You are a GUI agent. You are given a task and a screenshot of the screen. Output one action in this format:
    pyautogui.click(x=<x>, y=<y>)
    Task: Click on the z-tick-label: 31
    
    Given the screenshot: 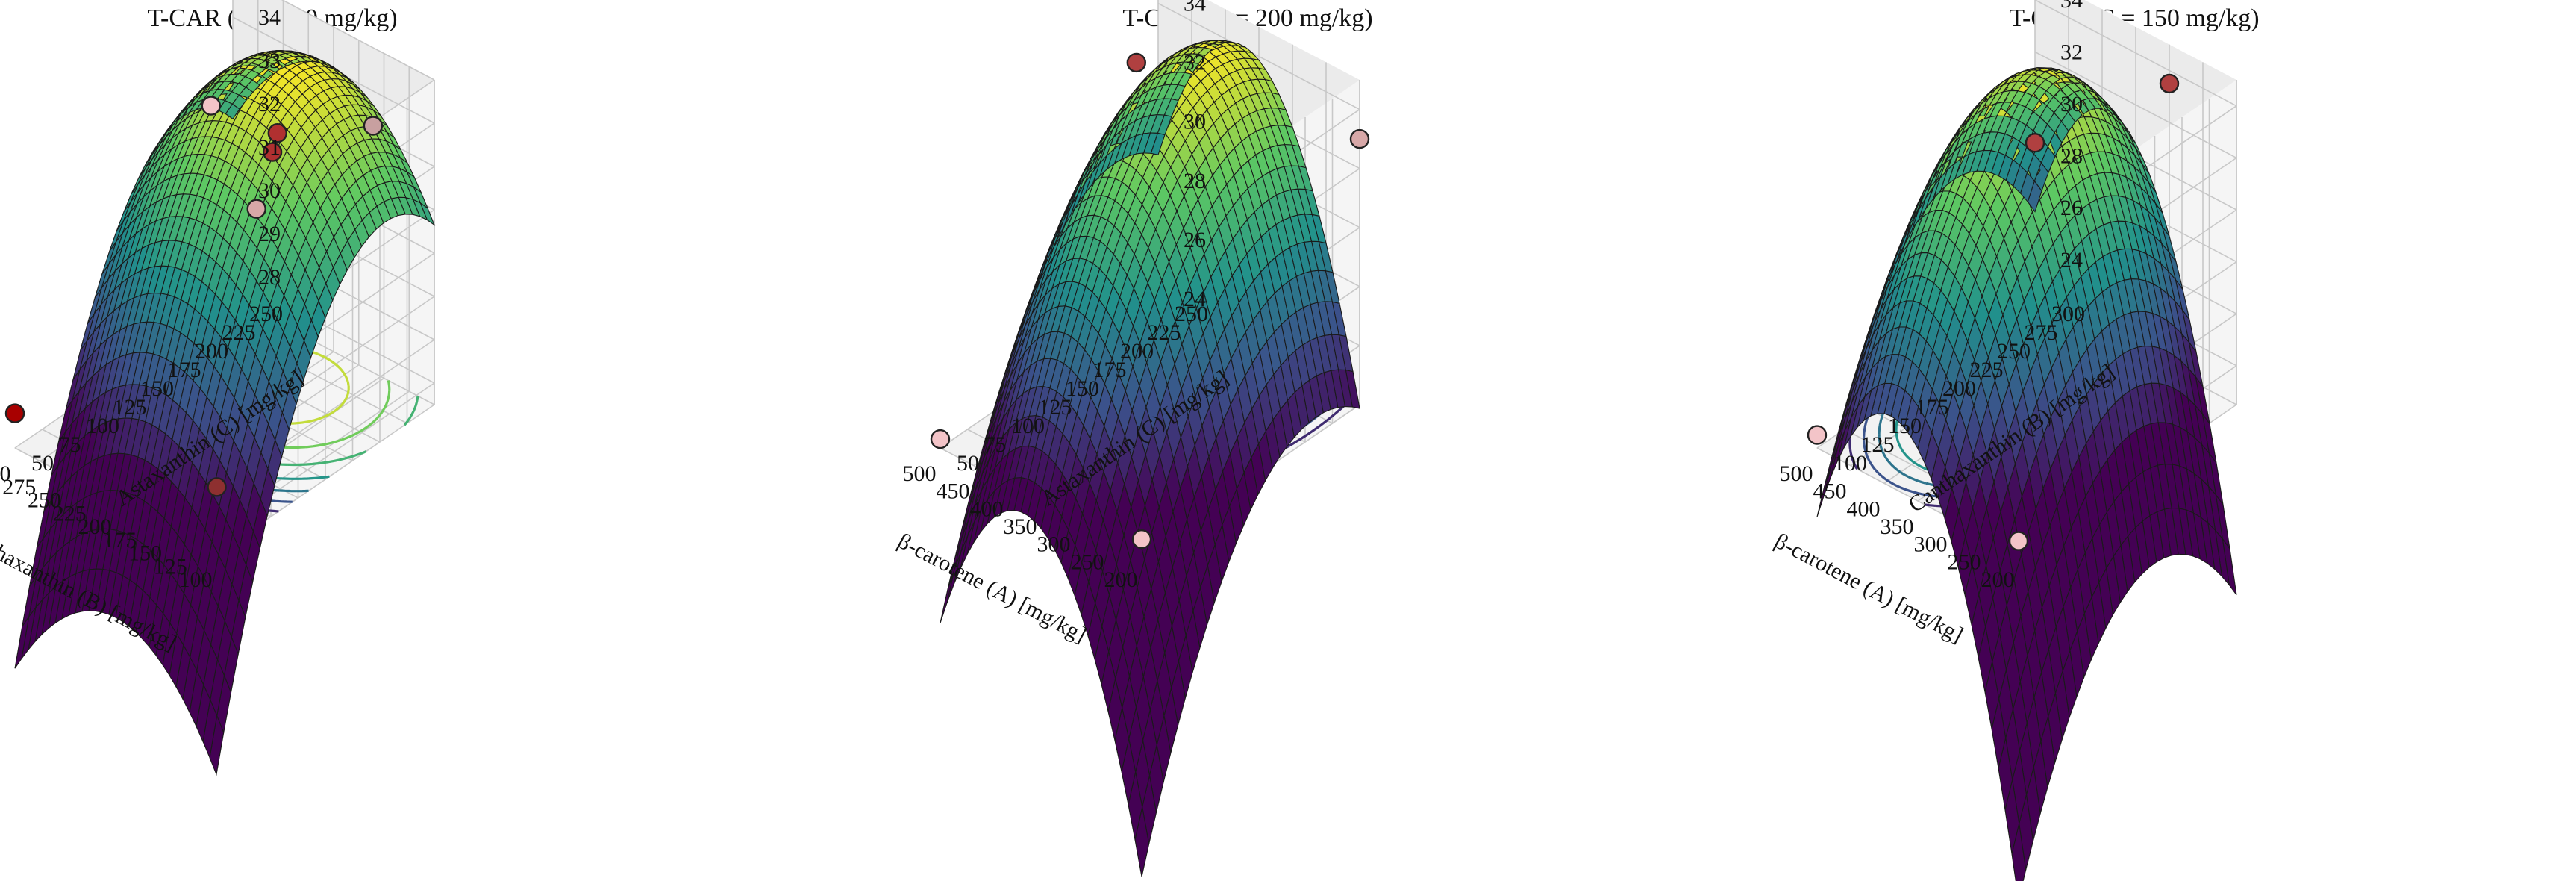 What is the action you would take?
    pyautogui.click(x=269, y=147)
    